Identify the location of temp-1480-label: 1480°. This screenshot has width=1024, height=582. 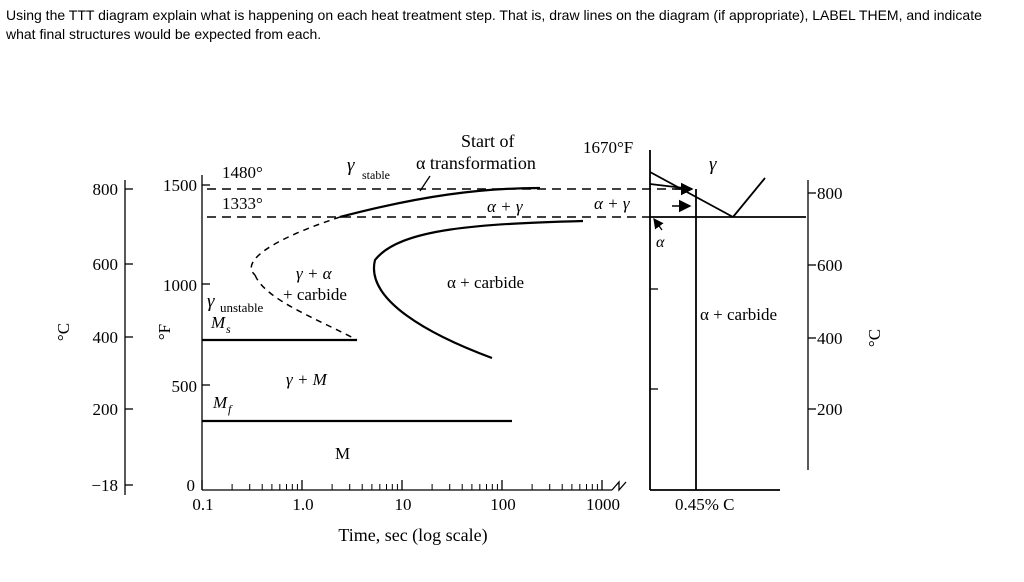
(242, 172).